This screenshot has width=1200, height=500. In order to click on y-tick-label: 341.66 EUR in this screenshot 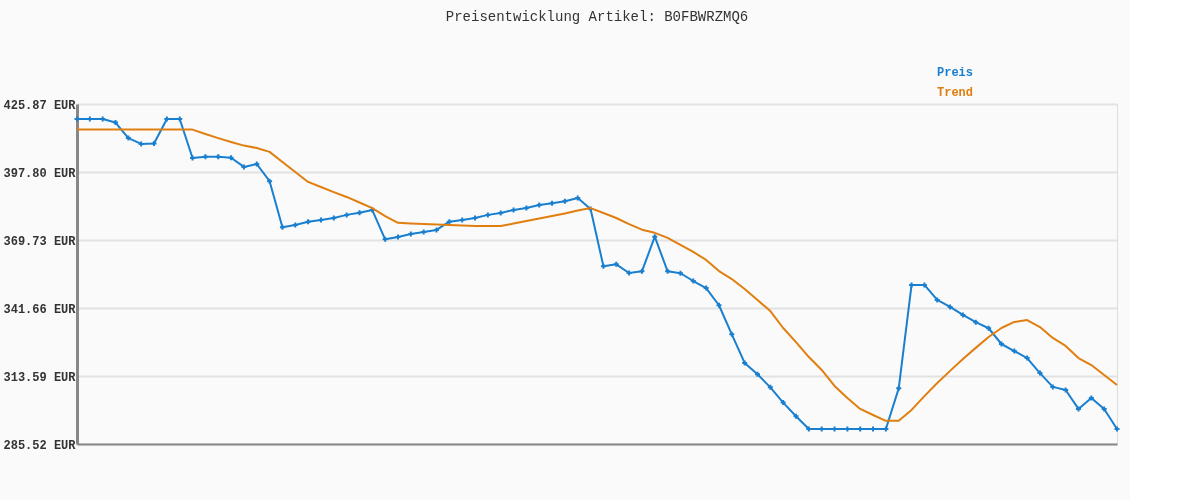, I will do `click(40, 309)`.